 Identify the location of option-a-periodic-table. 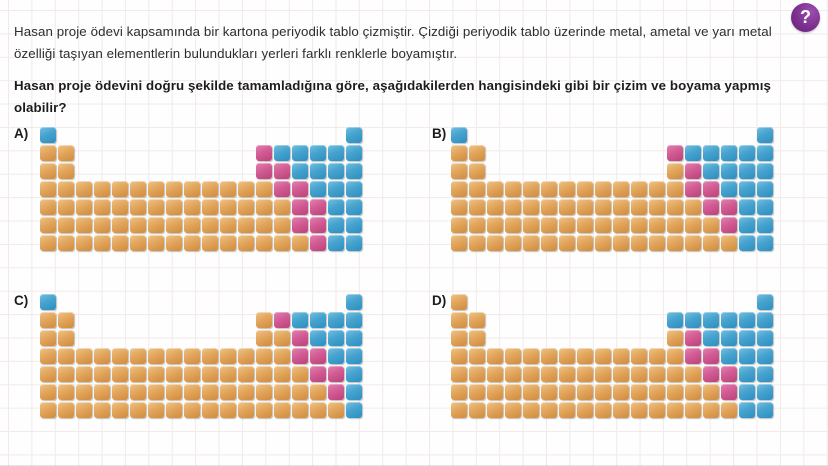
(201, 189).